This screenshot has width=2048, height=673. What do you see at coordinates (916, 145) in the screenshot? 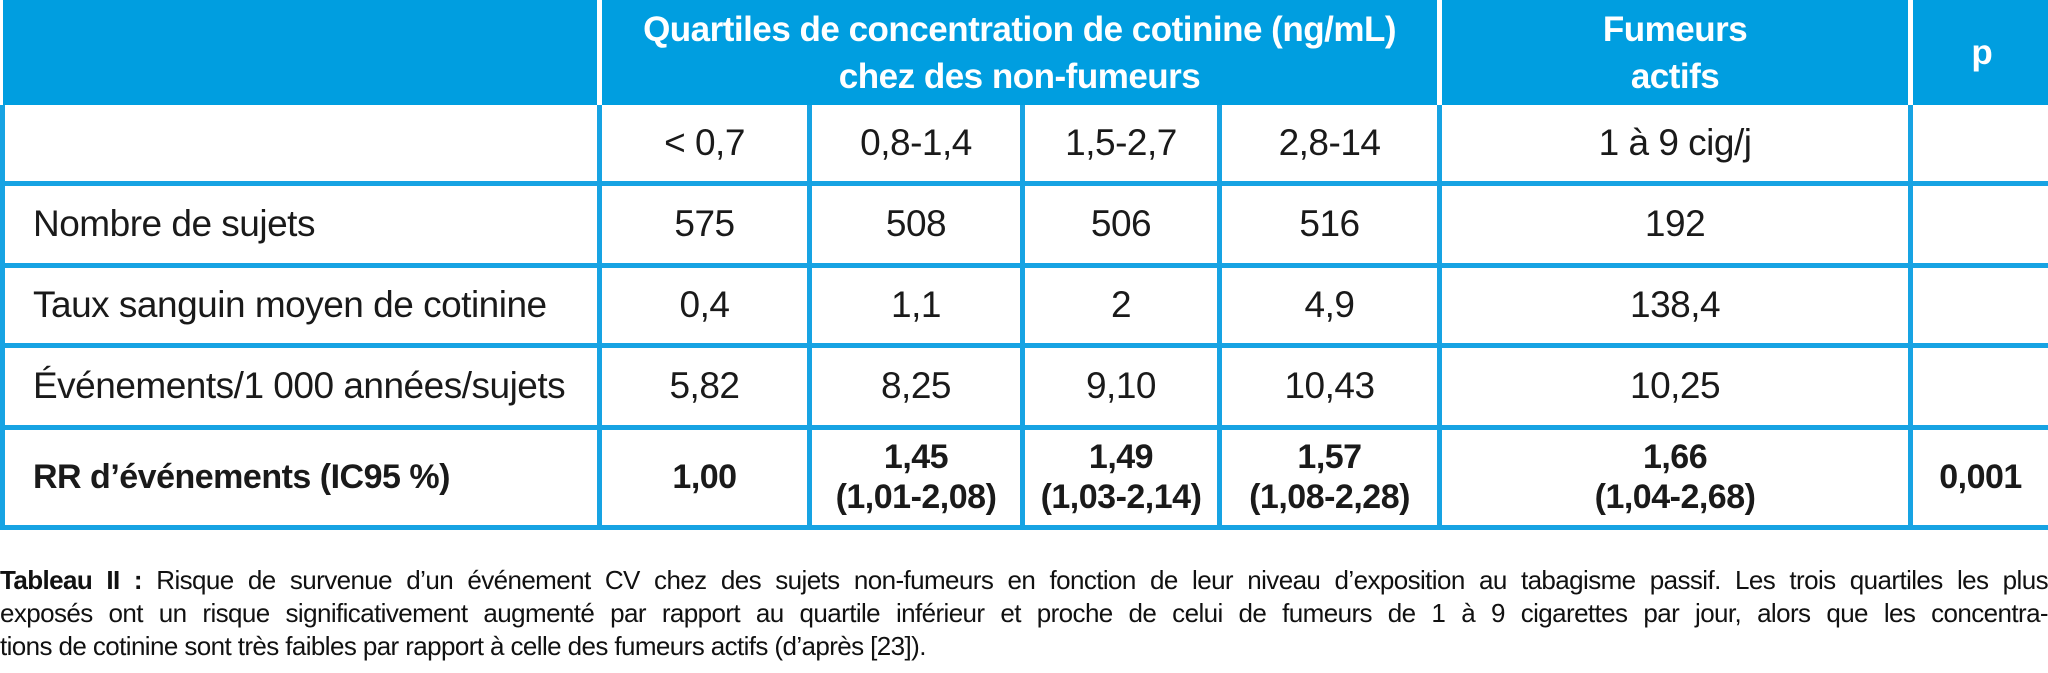
I see `subheader-q2: 0,8-1,4` at bounding box center [916, 145].